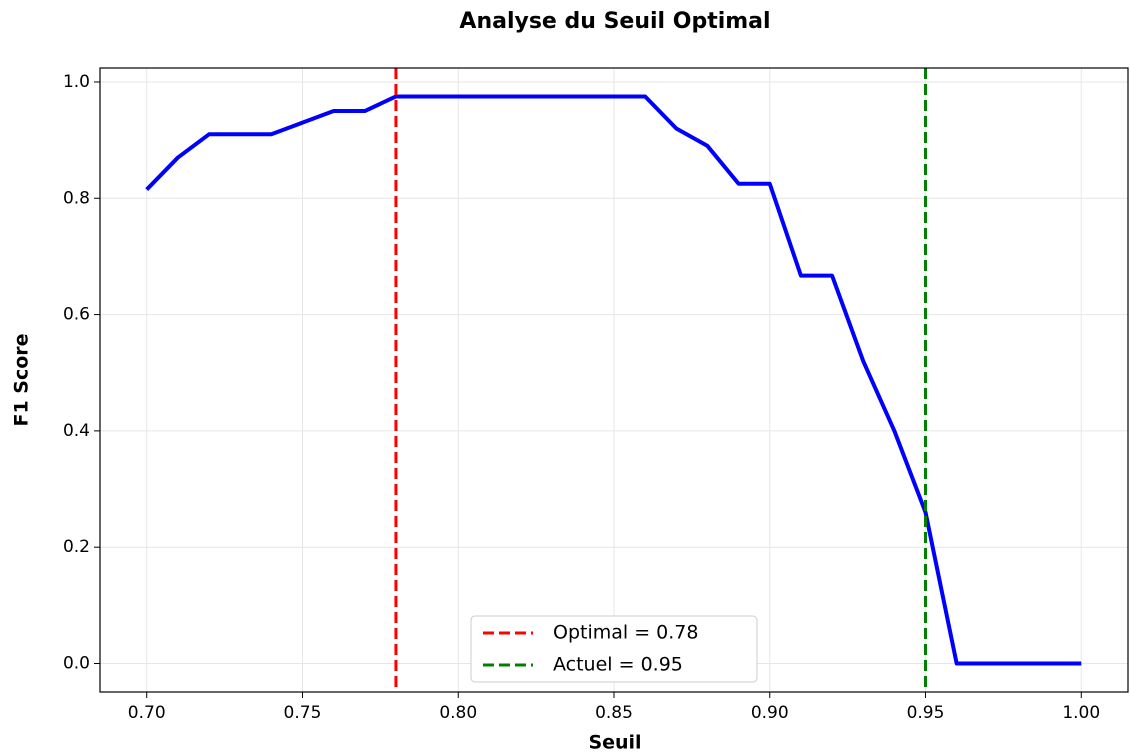 This screenshot has width=1130, height=756. I want to click on x-tick-label: 0.80, so click(458, 713).